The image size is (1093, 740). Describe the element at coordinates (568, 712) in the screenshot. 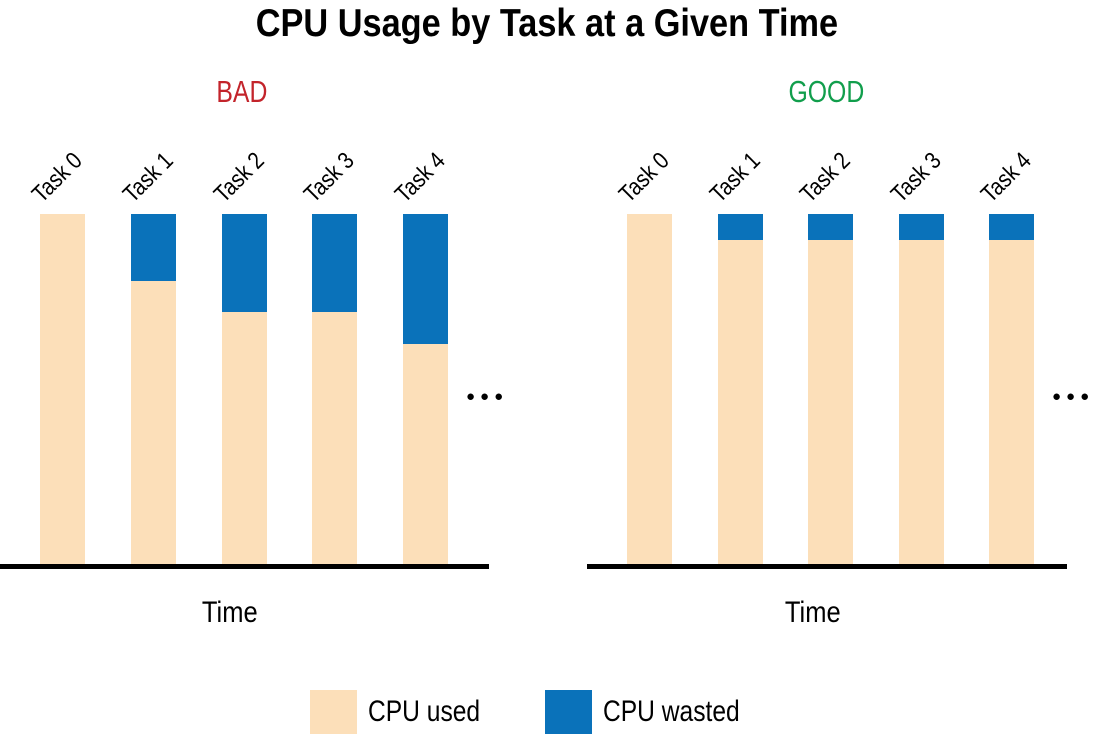

I see `legend-swatch-cpu-wasted` at that location.